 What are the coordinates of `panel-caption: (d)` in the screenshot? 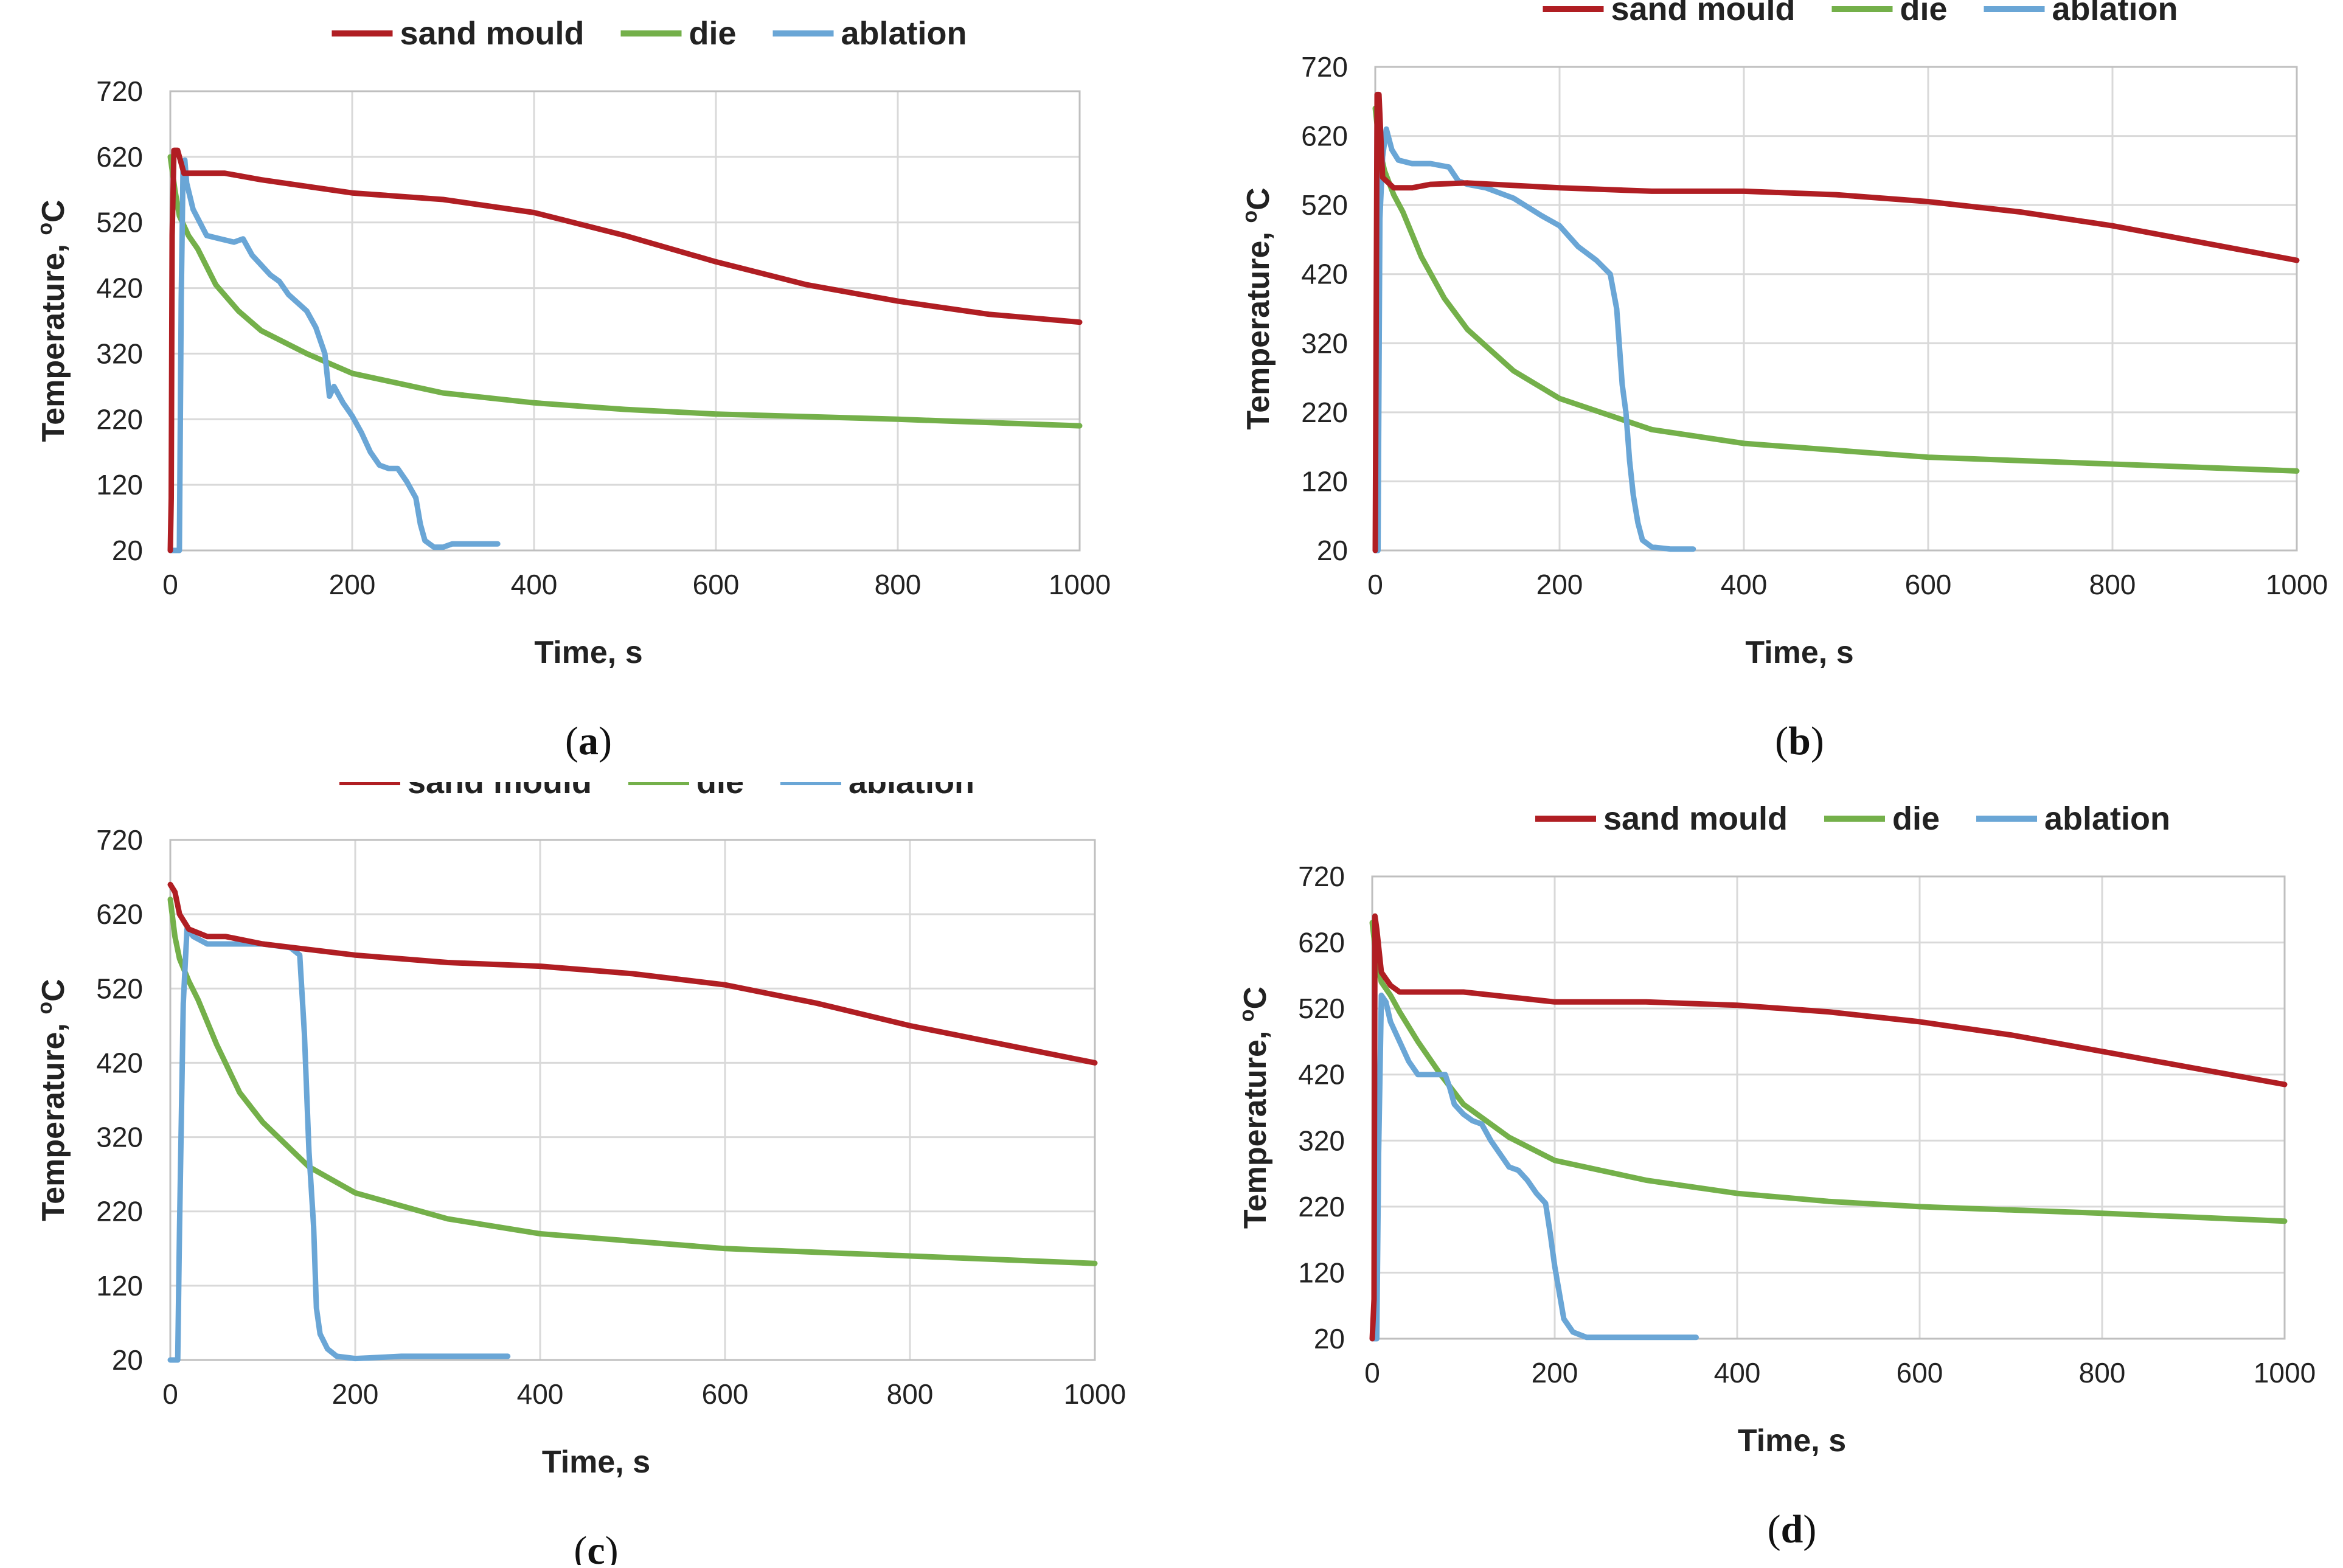 It's located at (1793, 1530).